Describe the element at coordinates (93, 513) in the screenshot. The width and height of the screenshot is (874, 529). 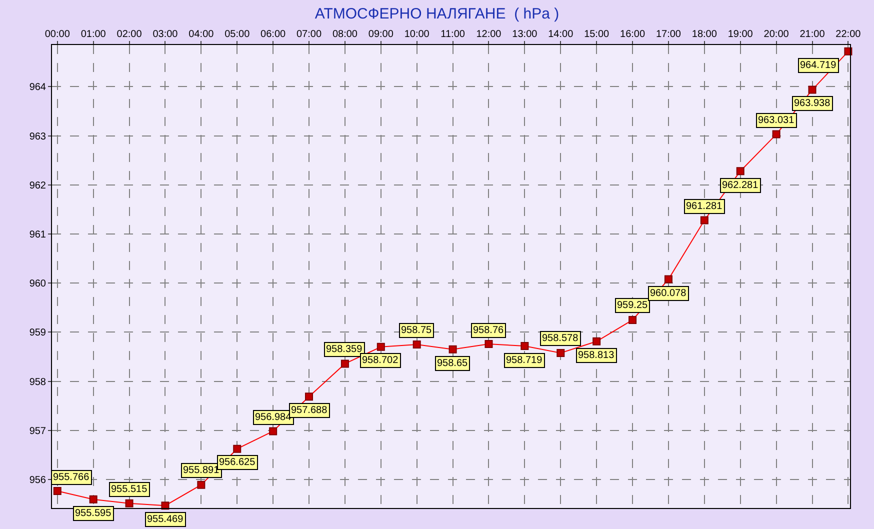
I see `data-label: 955.595` at that location.